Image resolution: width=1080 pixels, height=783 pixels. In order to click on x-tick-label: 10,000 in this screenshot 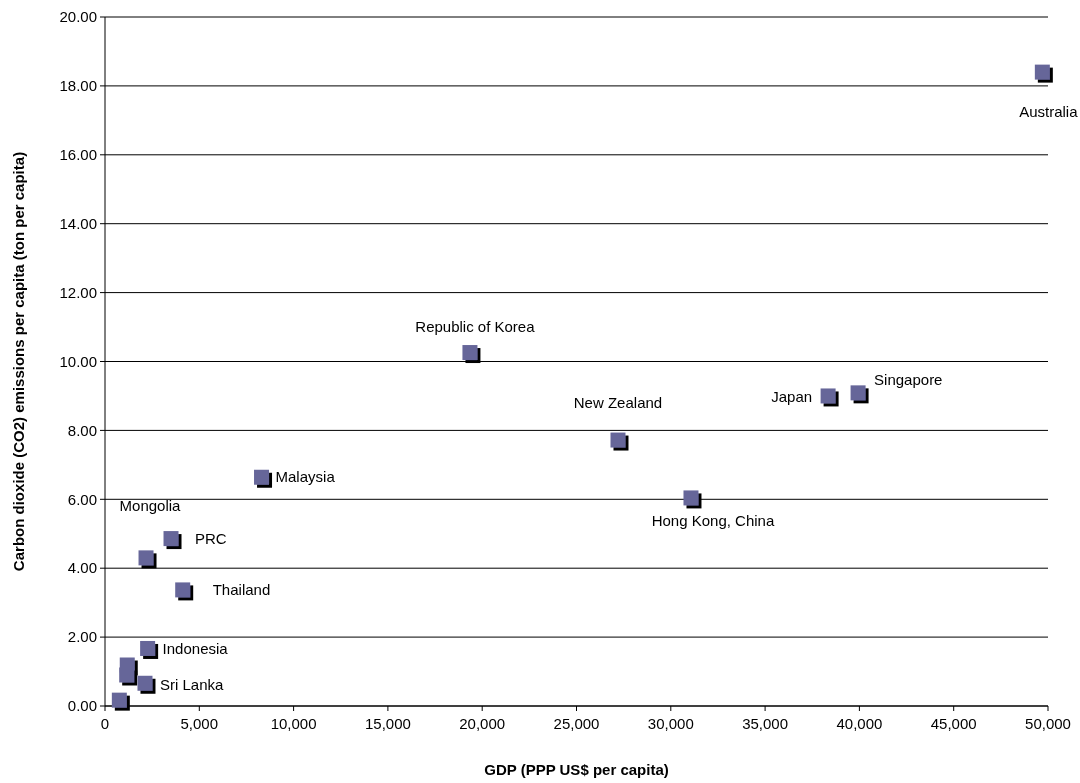, I will do `click(293, 723)`.